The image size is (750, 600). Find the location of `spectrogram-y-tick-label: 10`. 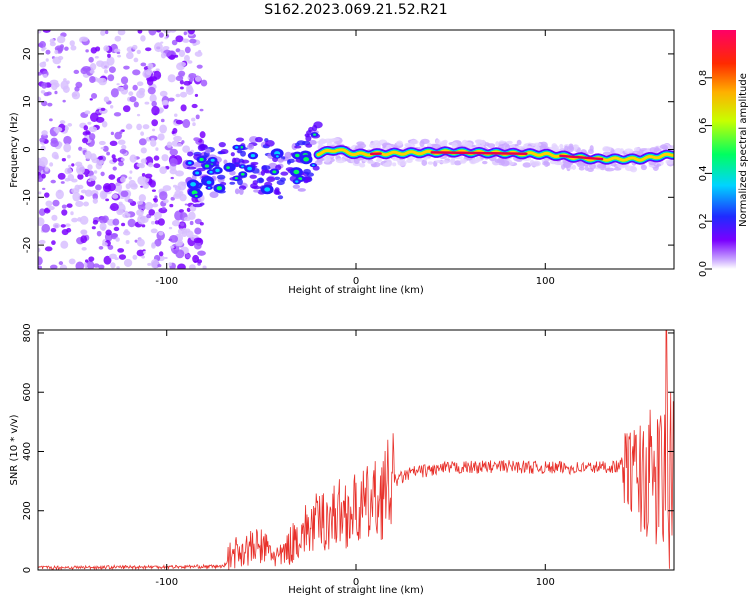

spectrogram-y-tick-label: 10 is located at coordinates (27, 101).